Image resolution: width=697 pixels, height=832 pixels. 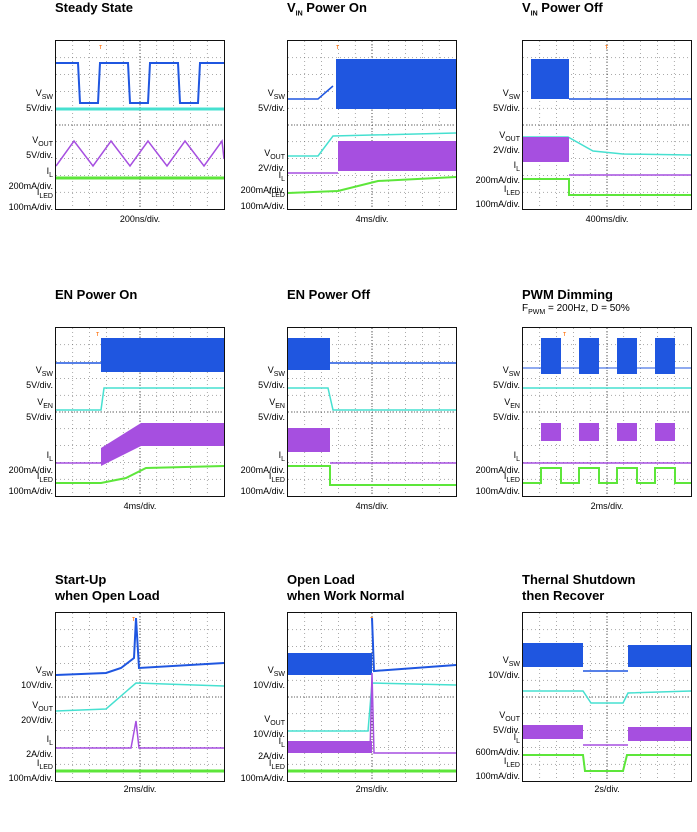 What do you see at coordinates (579, 587) in the screenshot?
I see `panel-title: Thernal Shutdown then Recover` at bounding box center [579, 587].